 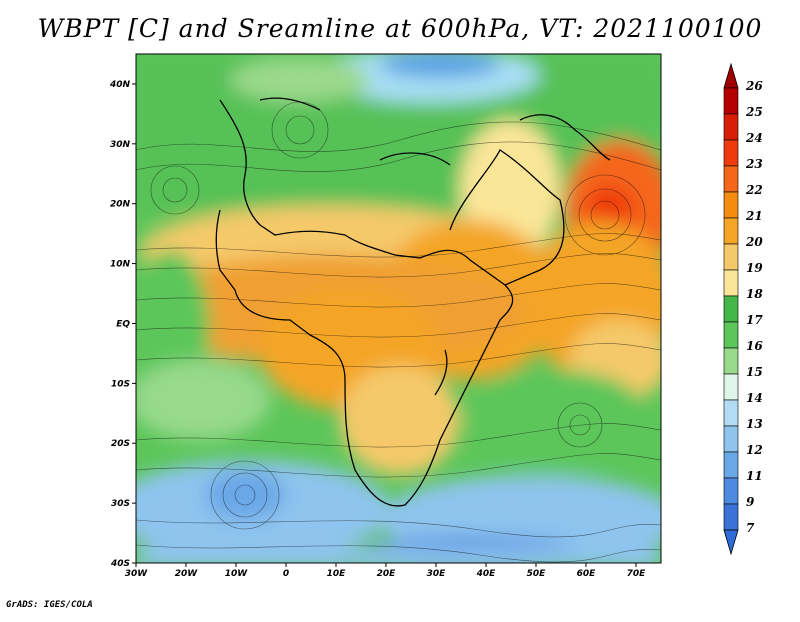 I want to click on colorbar-label: 21, so click(x=754, y=216).